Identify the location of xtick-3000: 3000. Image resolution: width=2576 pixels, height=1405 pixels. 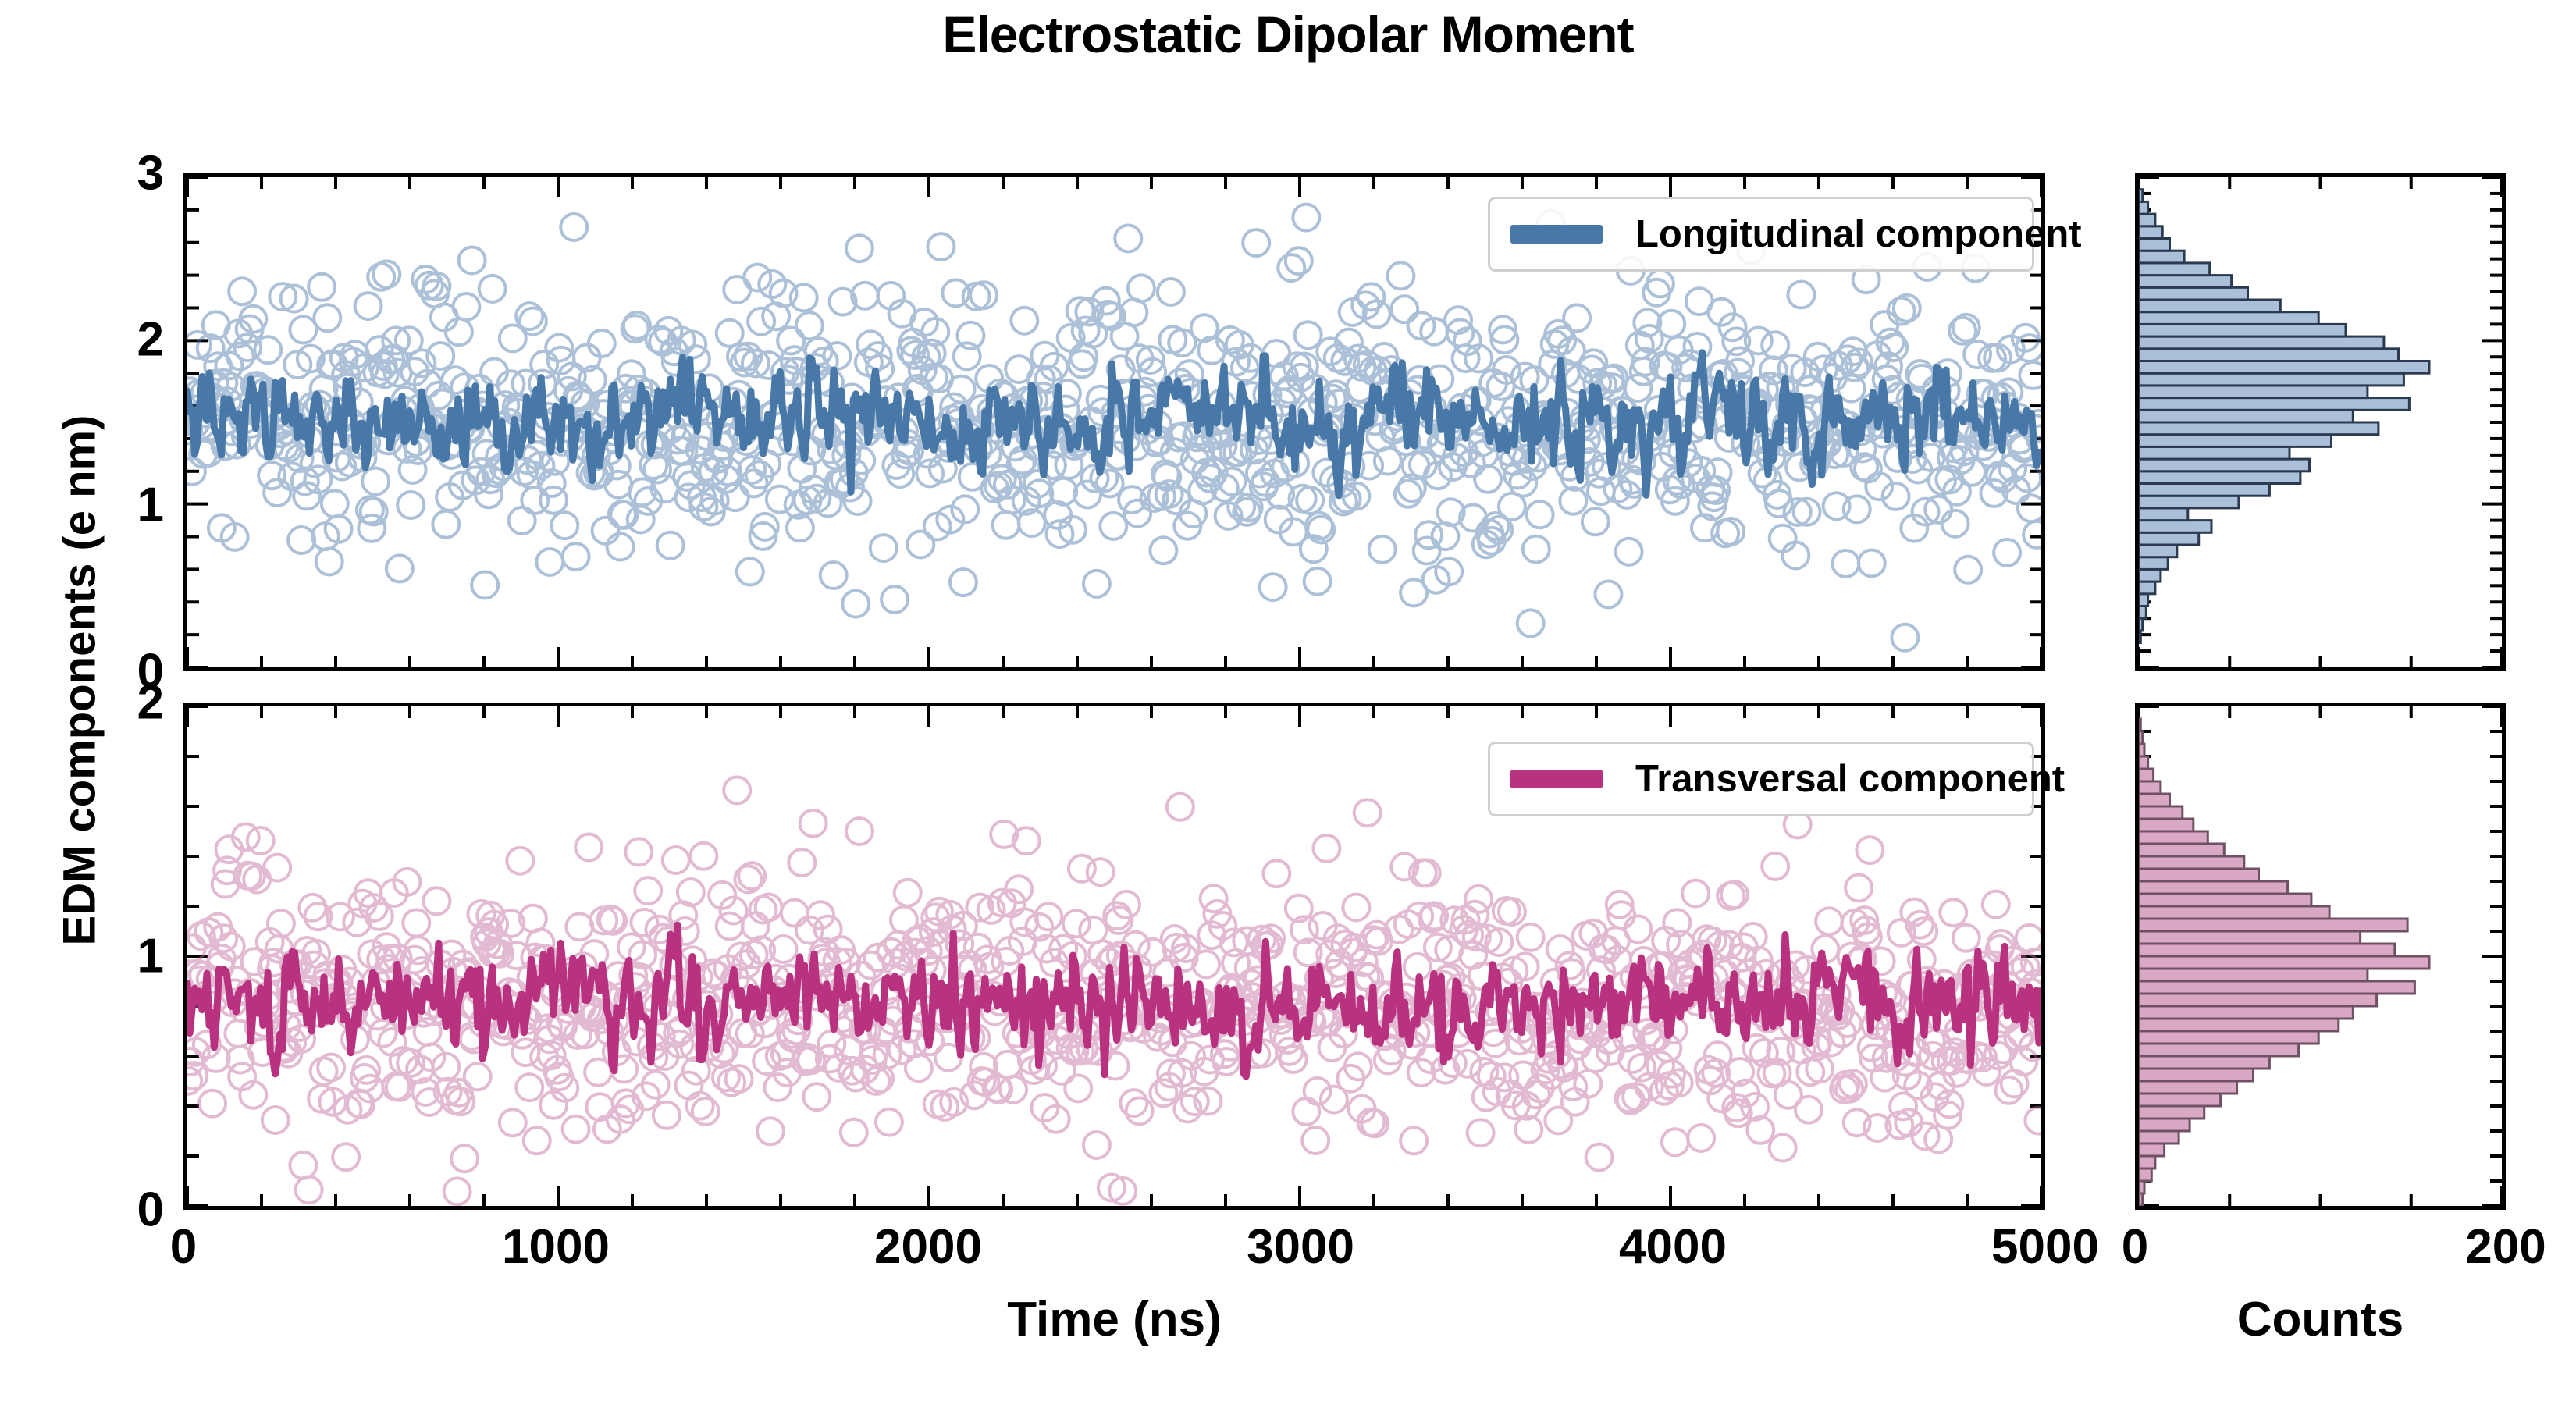
(1300, 1247).